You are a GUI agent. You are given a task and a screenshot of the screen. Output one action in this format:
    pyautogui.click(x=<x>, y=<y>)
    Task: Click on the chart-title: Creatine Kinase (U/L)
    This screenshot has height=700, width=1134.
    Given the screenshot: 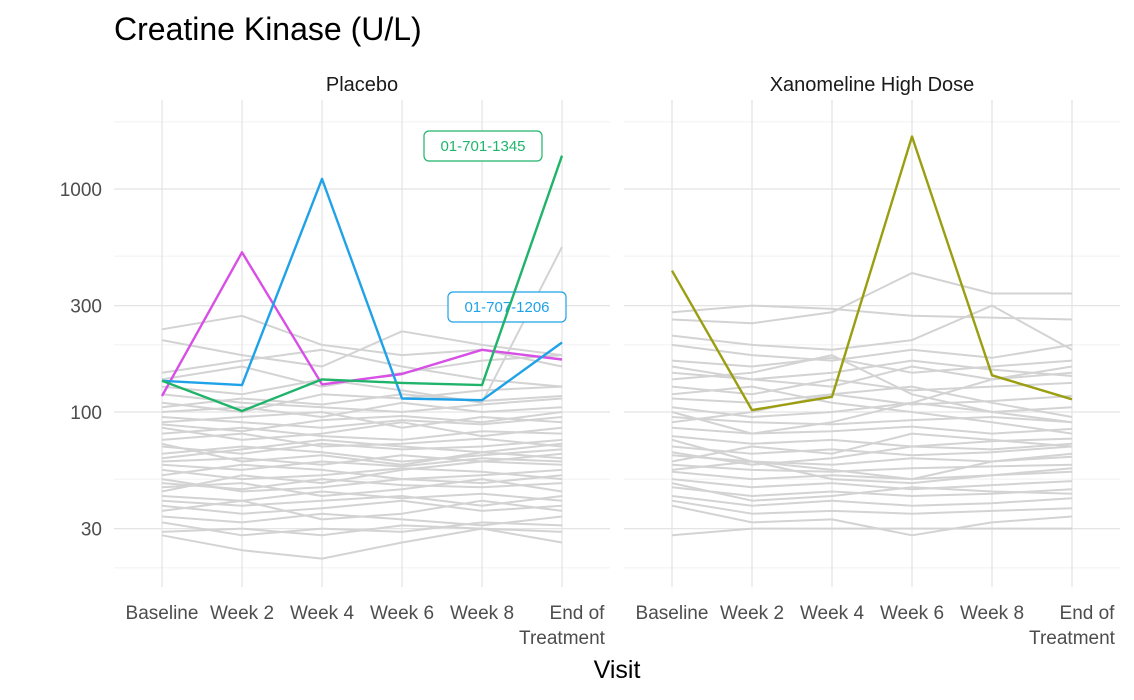 What is the action you would take?
    pyautogui.click(x=268, y=29)
    